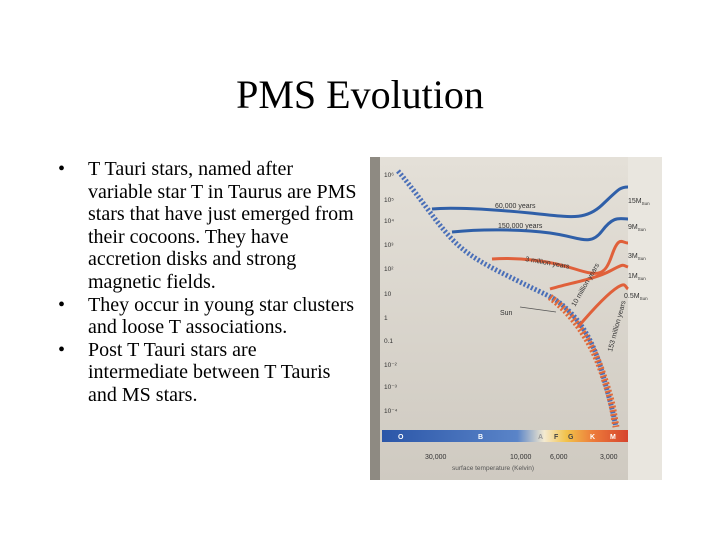 The image size is (720, 540). Describe the element at coordinates (389, 245) in the screenshot. I see `y-tick: 10³` at that location.